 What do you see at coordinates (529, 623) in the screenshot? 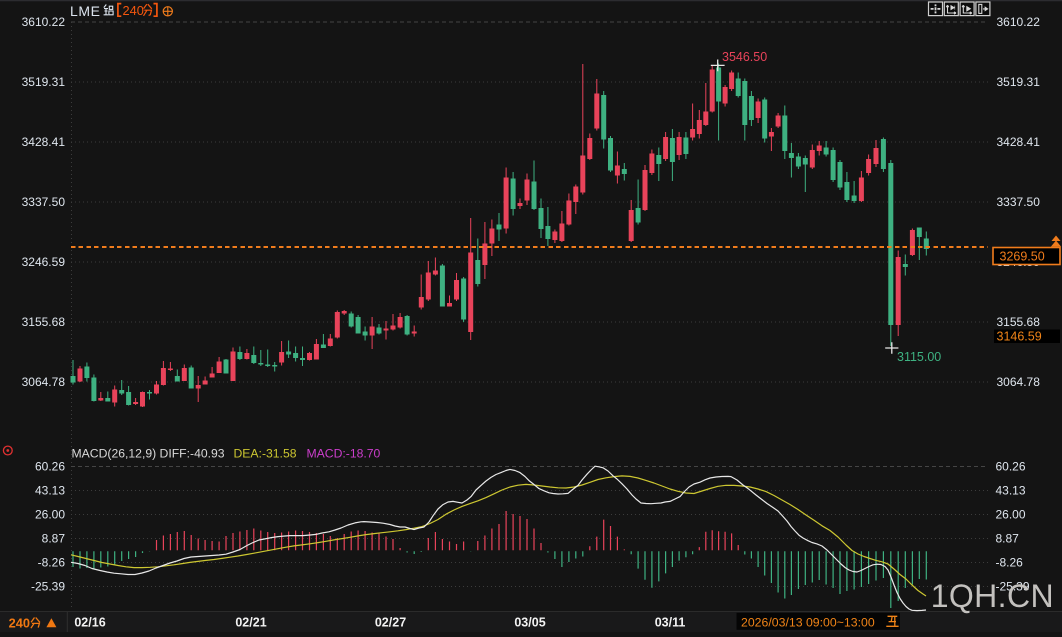
I see `svg-text: 03/05` at bounding box center [529, 623].